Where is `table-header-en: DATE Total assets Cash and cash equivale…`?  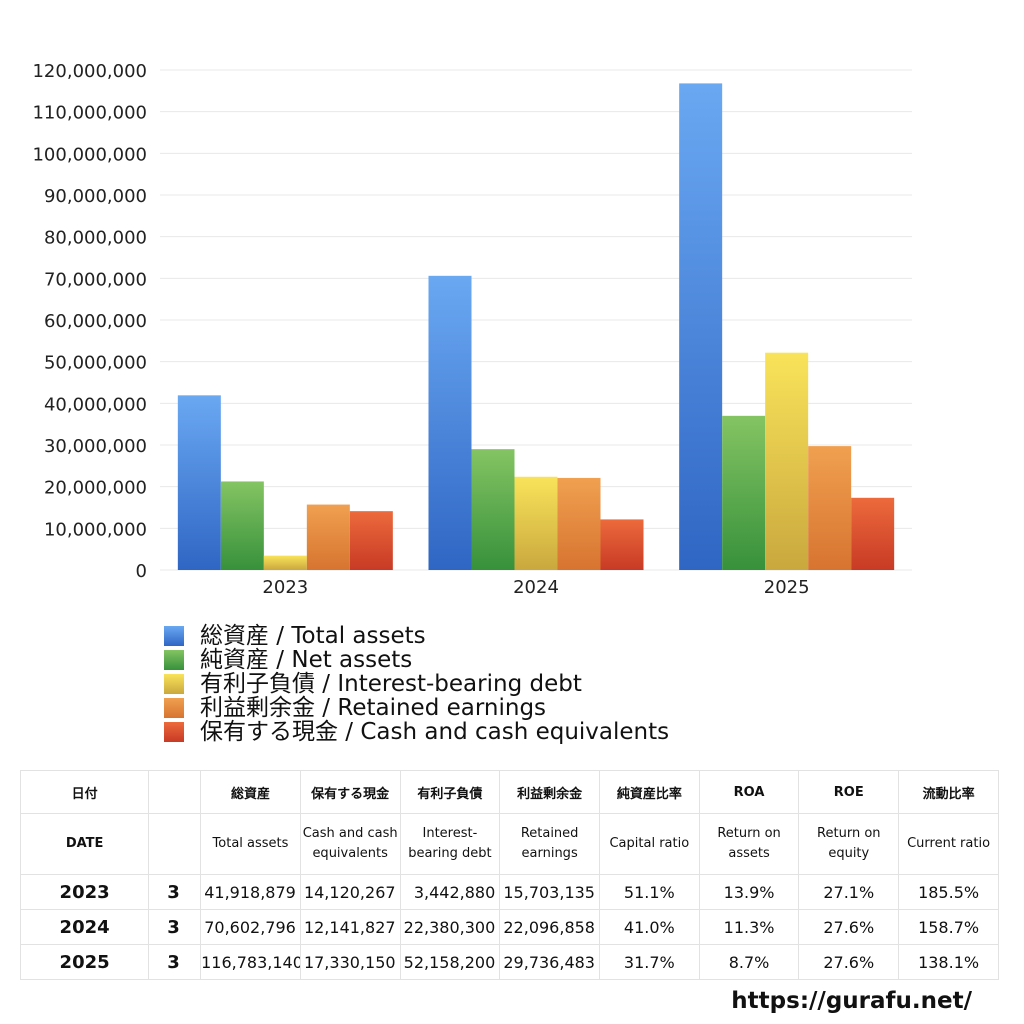 table-header-en: DATE Total assets Cash and cash equivale… is located at coordinates (509, 844).